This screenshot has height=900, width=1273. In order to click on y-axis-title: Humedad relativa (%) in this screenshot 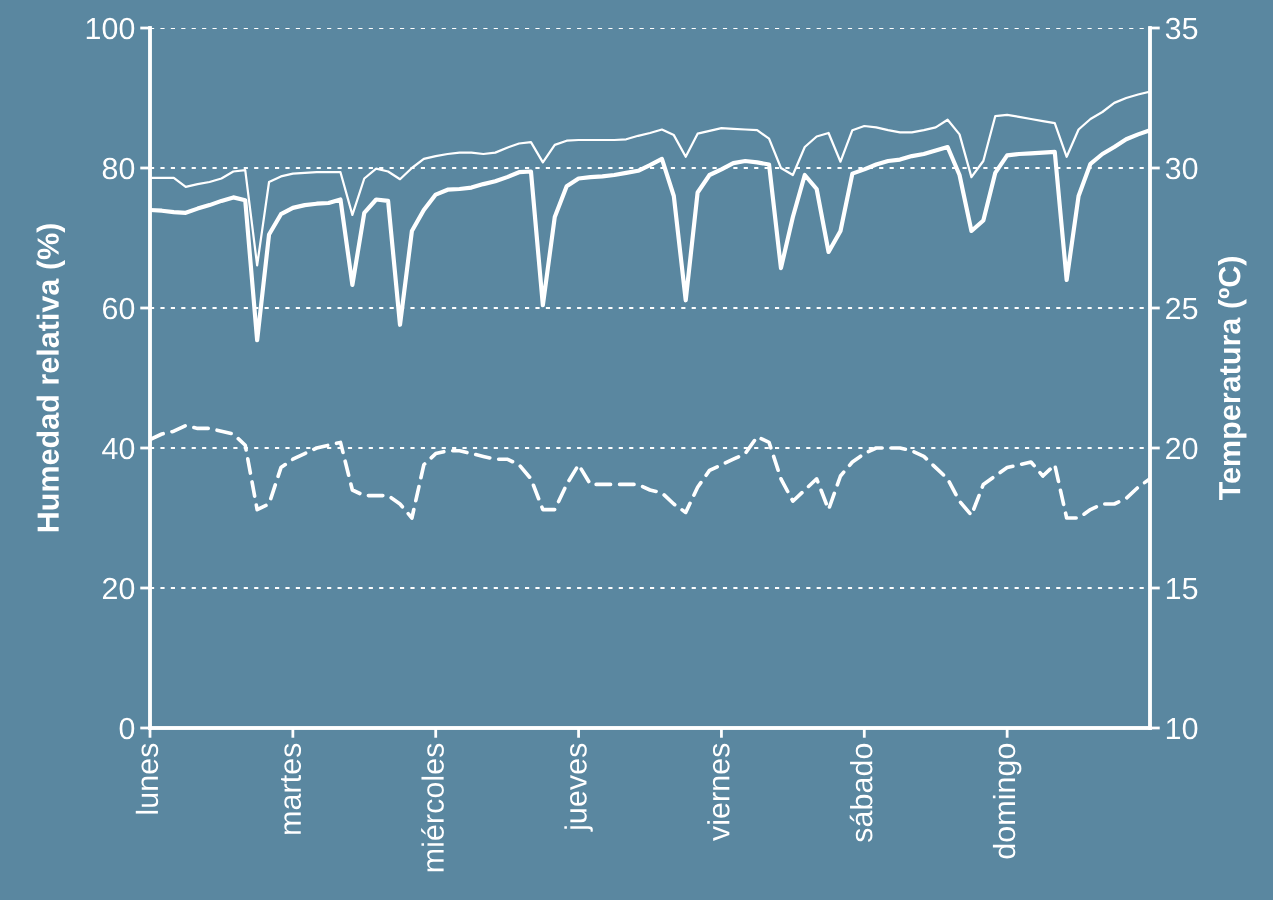, I will do `click(50, 378)`.